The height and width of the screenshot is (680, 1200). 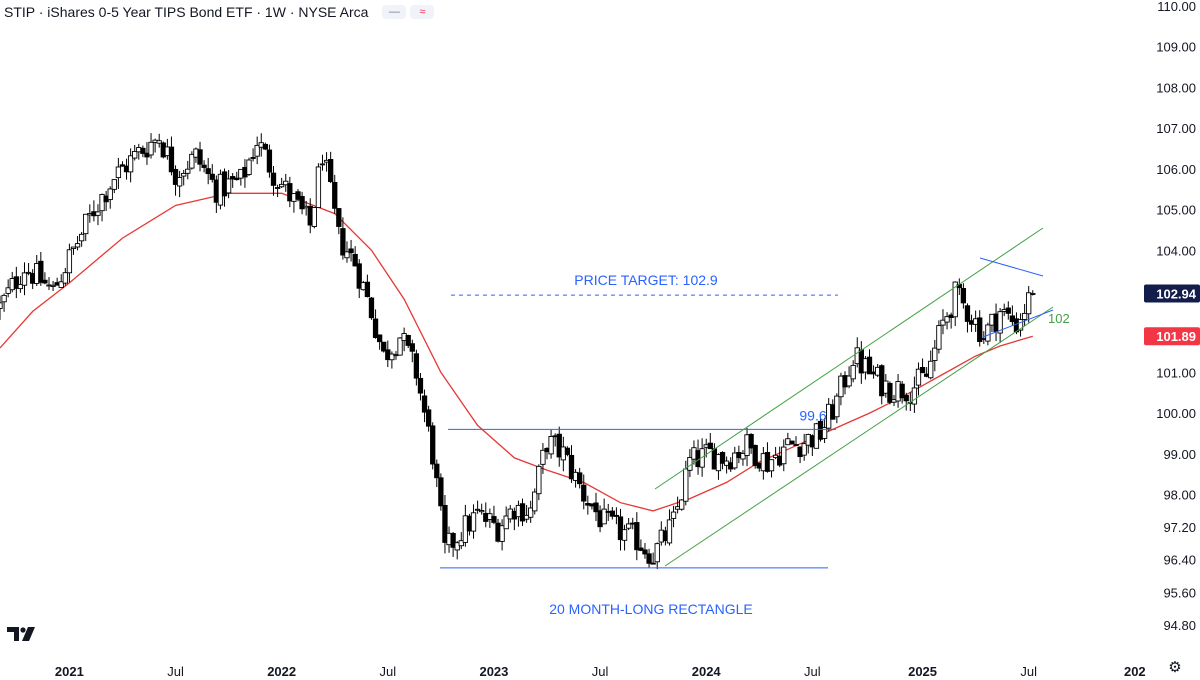 What do you see at coordinates (600, 671) in the screenshot?
I see `x-tick-label: Jul` at bounding box center [600, 671].